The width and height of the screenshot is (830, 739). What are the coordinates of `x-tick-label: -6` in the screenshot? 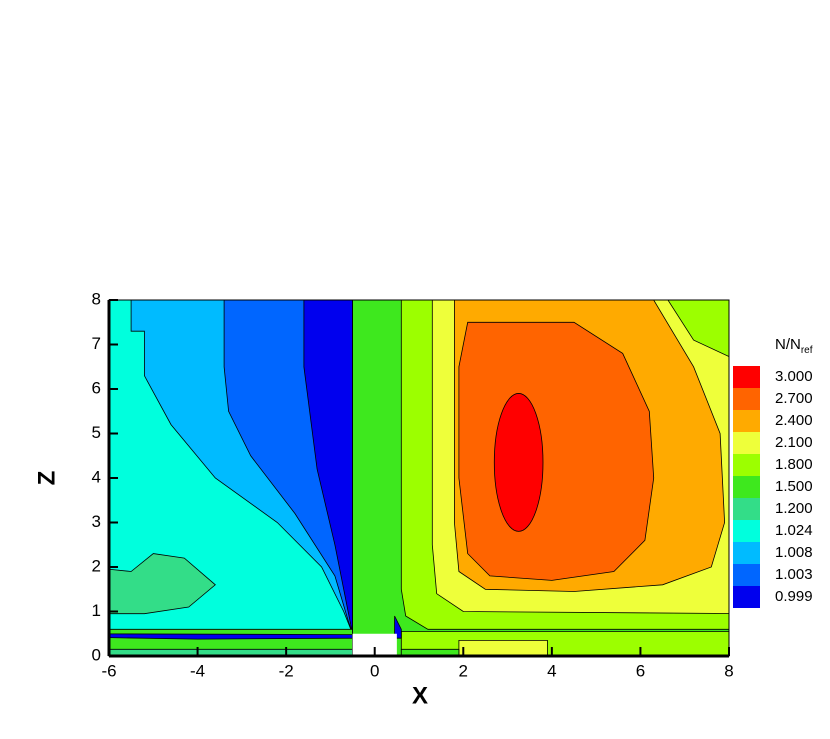 It's located at (108, 670).